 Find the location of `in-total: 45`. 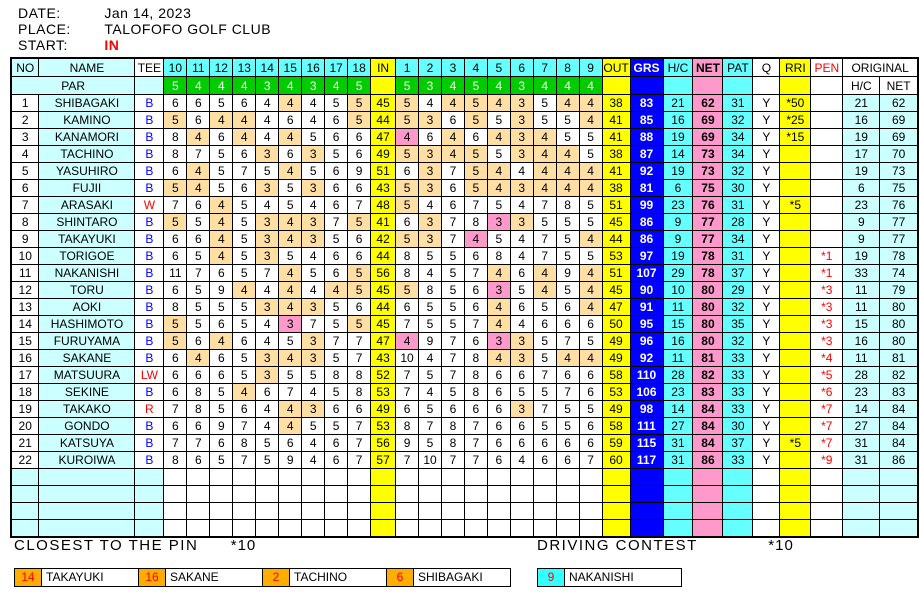

in-total: 45 is located at coordinates (383, 324).